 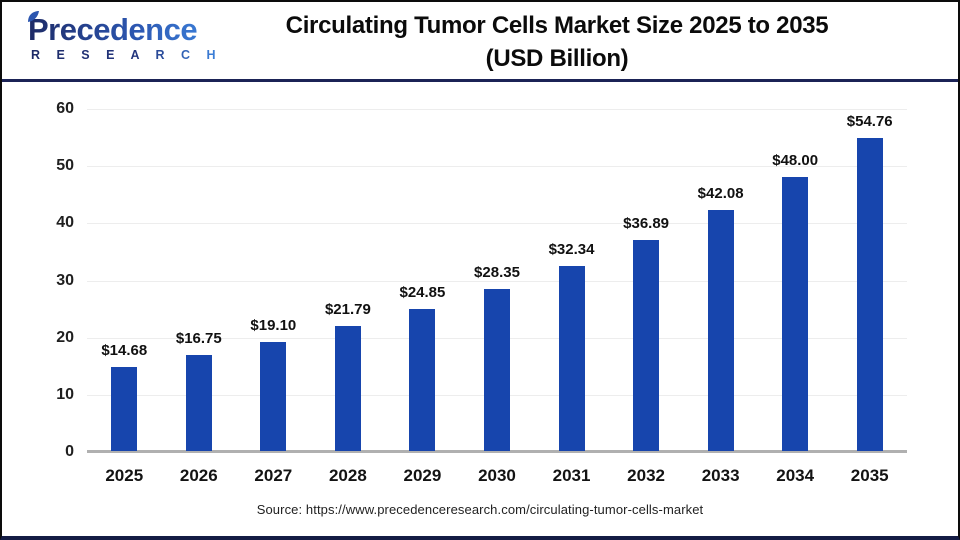 I want to click on bar-value-label: $14.68, so click(x=124, y=351).